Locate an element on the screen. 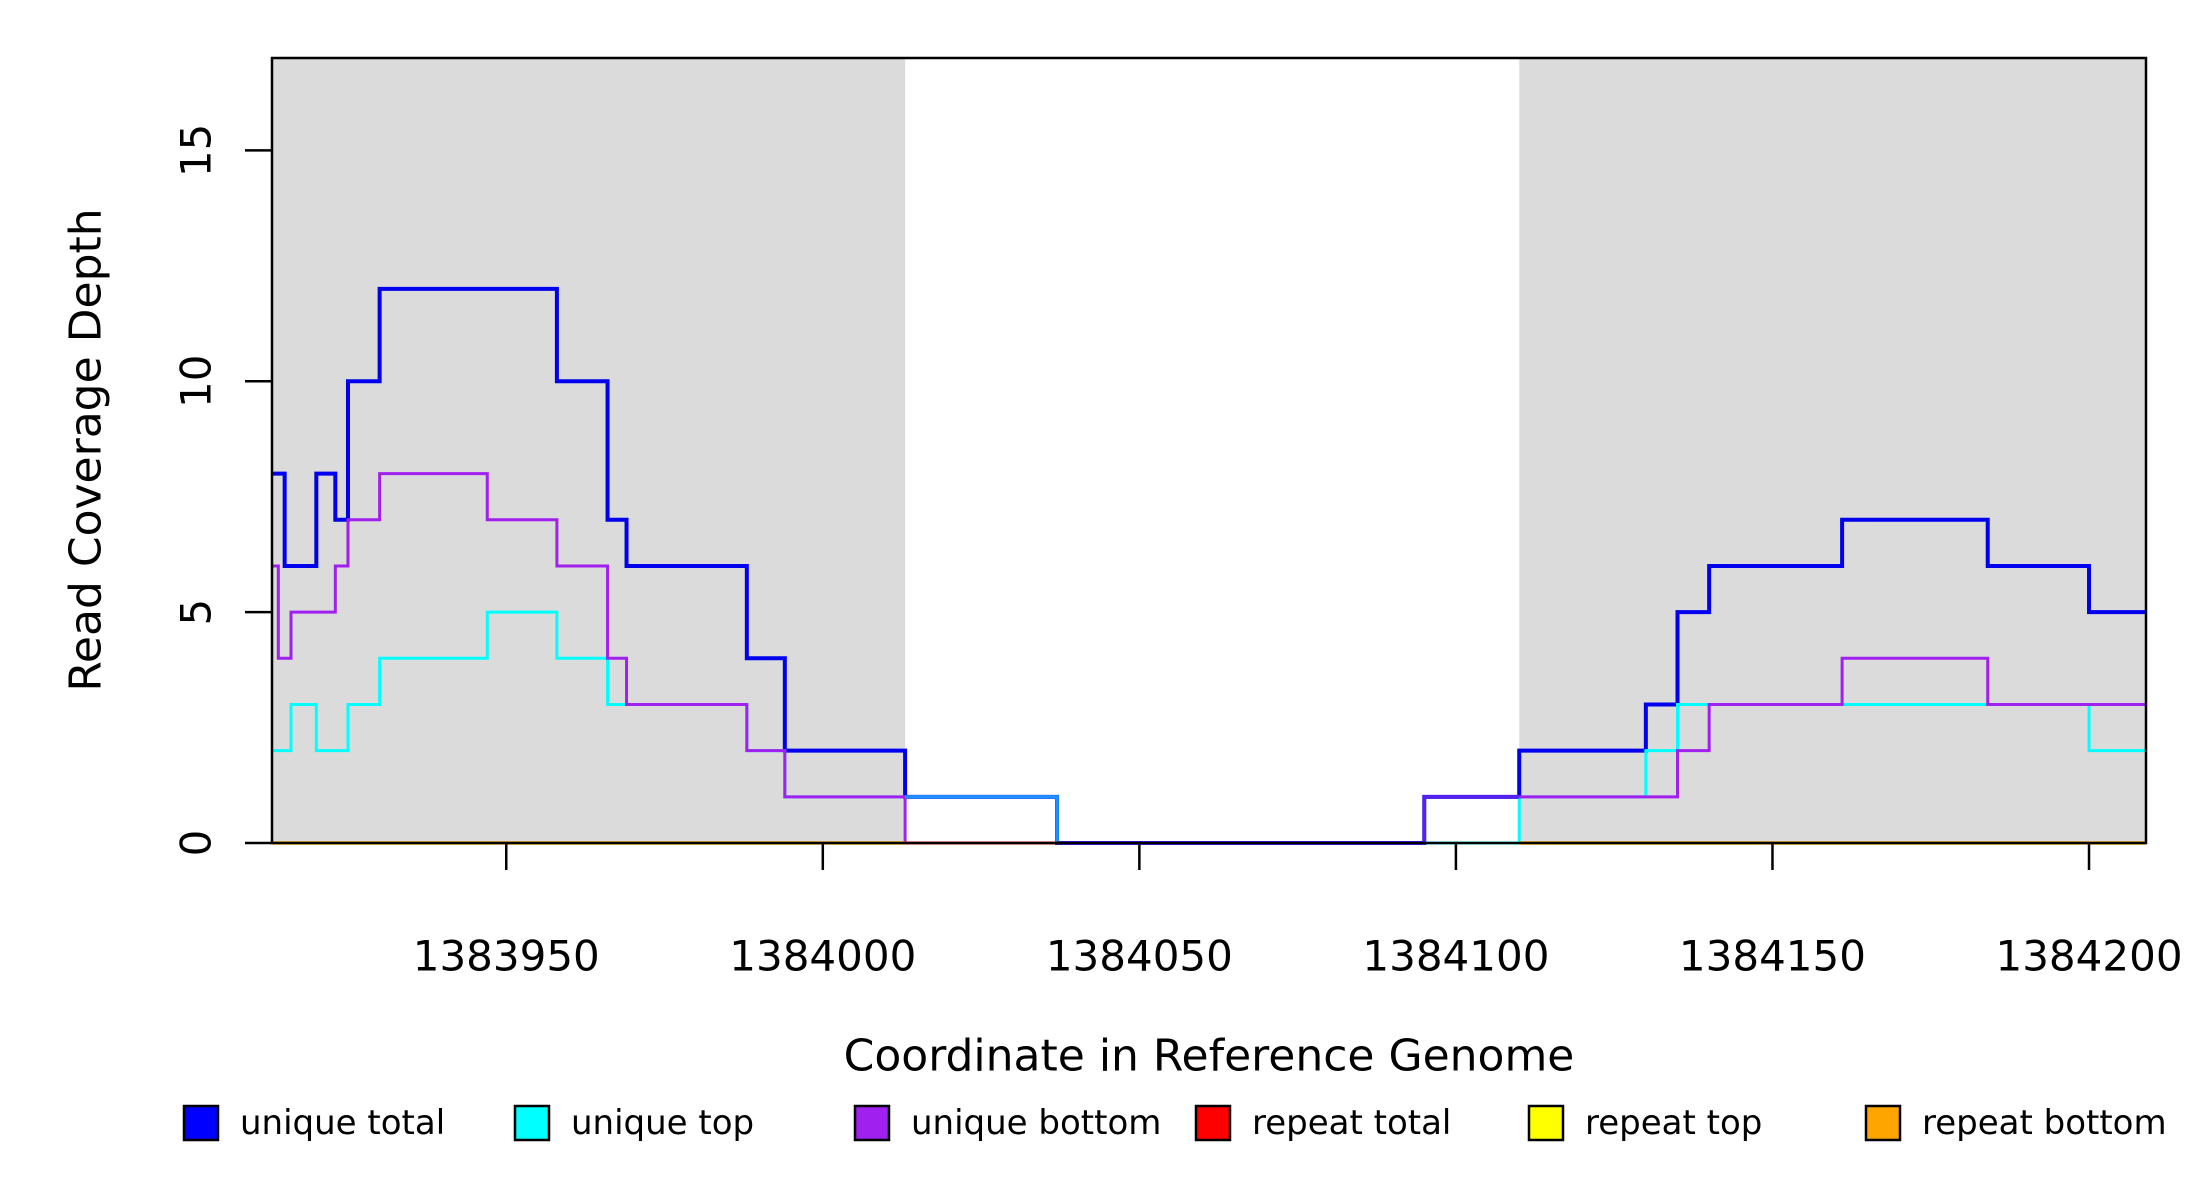 The width and height of the screenshot is (2200, 1200). legend-entry-unique-bottom: unique bottom is located at coordinates (1007, 1123).